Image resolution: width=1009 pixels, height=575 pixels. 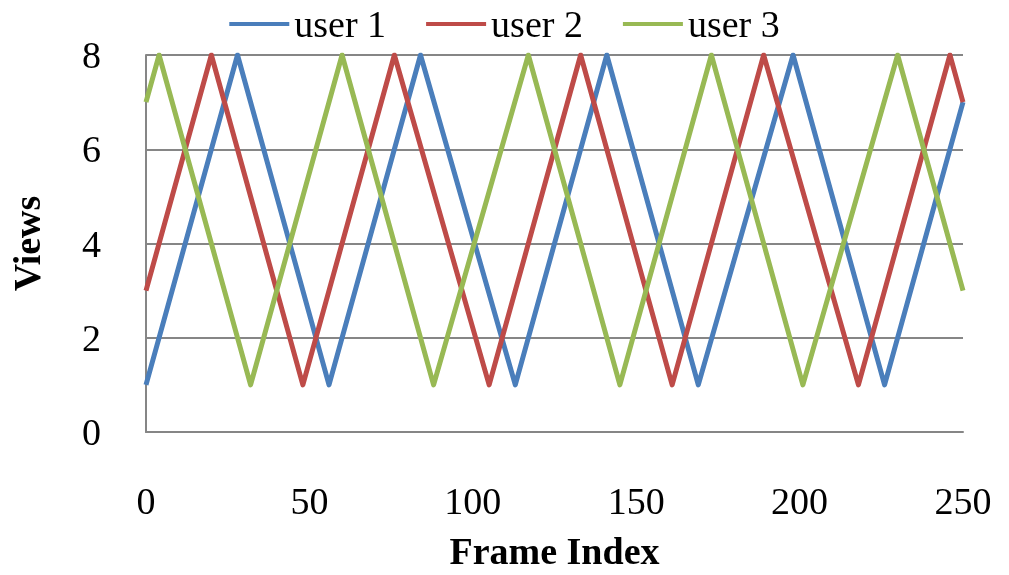 What do you see at coordinates (636, 501) in the screenshot?
I see `x-tick-label: 150` at bounding box center [636, 501].